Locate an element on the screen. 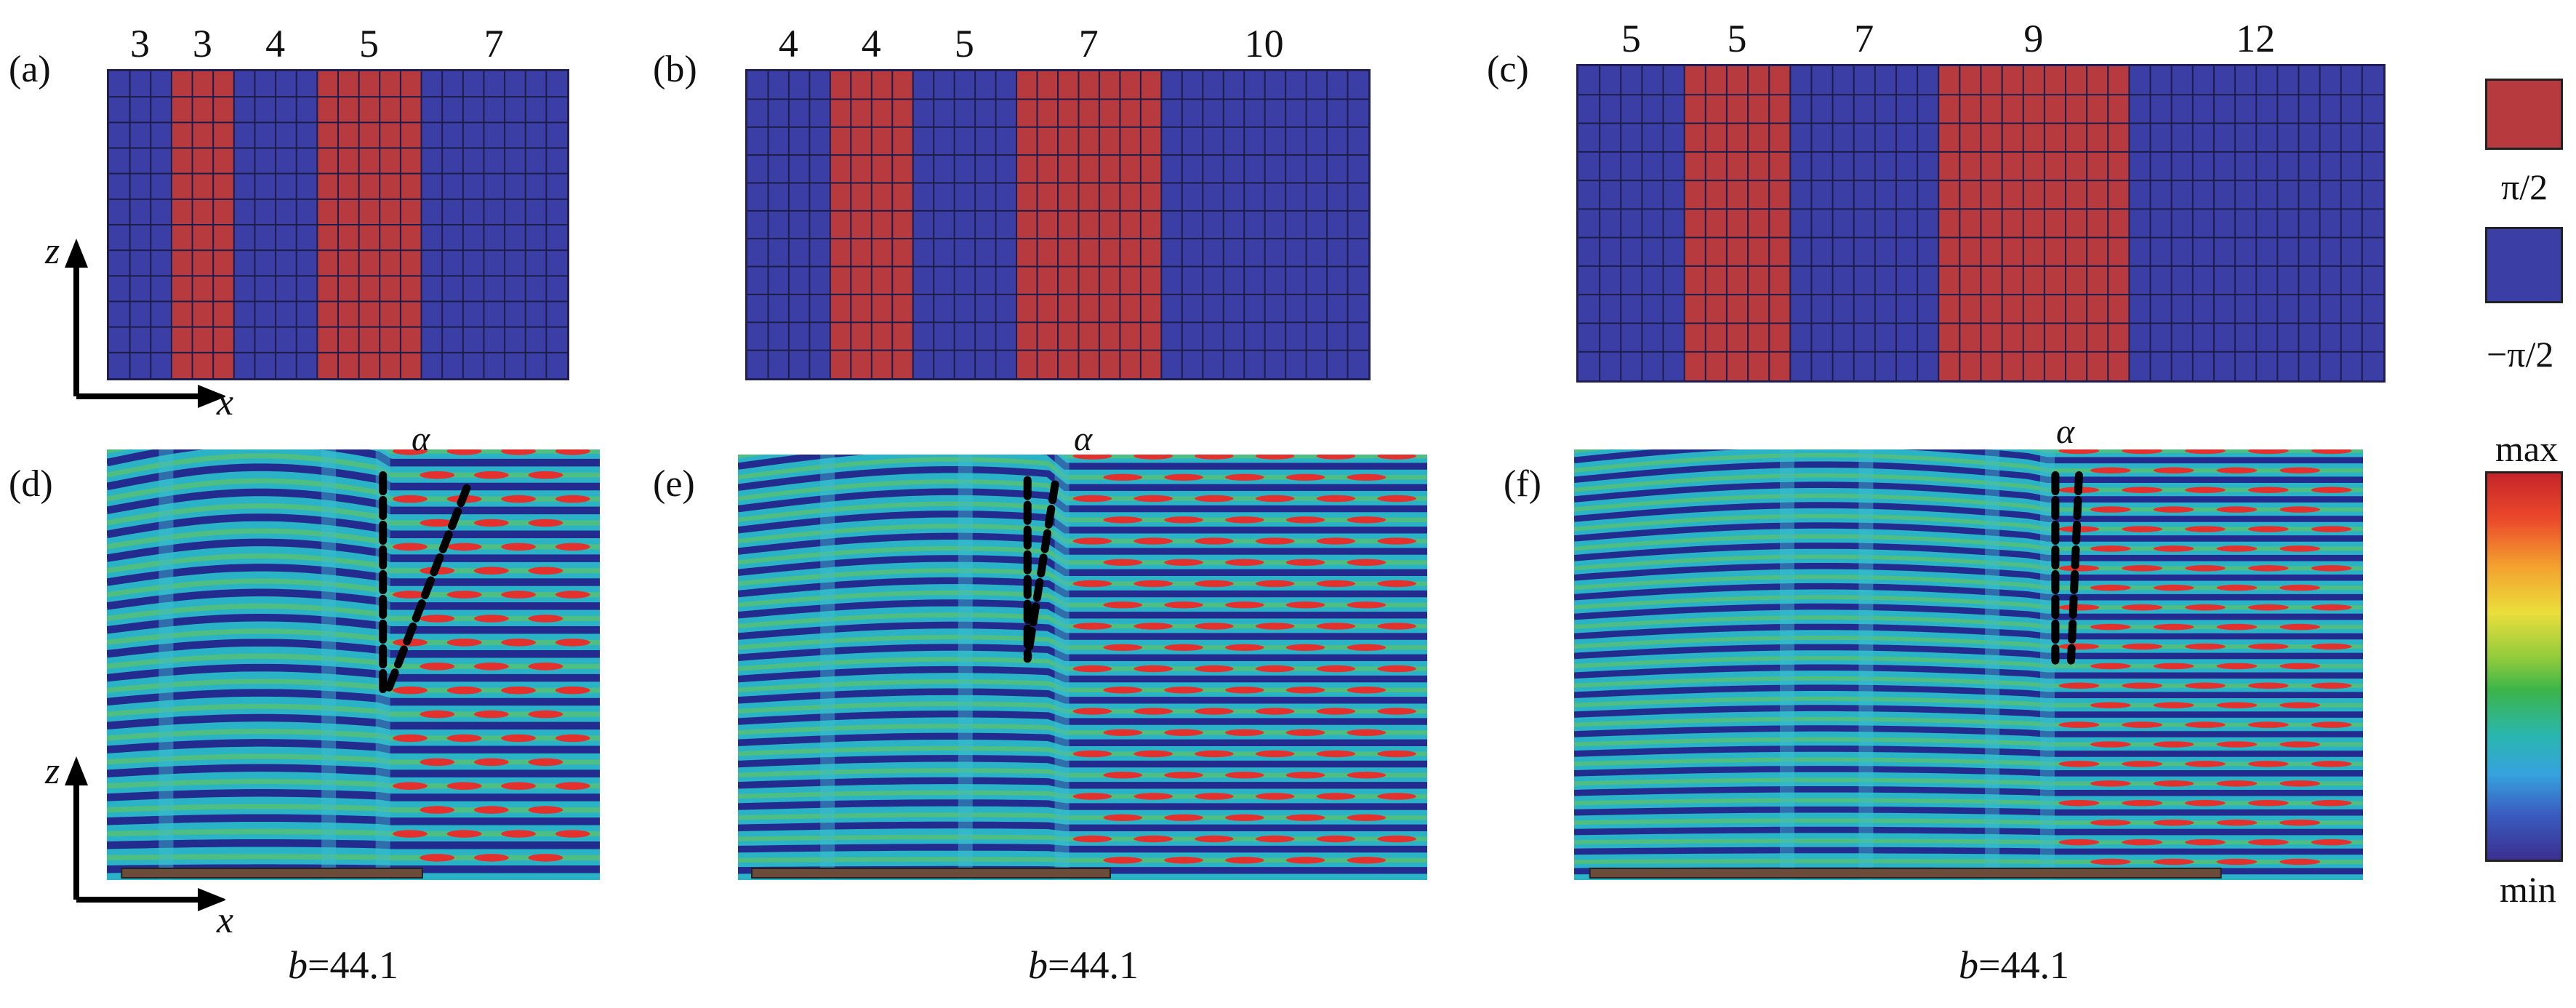 This screenshot has width=2576, height=1008. phase-low-label: −π/2 is located at coordinates (2520, 354).